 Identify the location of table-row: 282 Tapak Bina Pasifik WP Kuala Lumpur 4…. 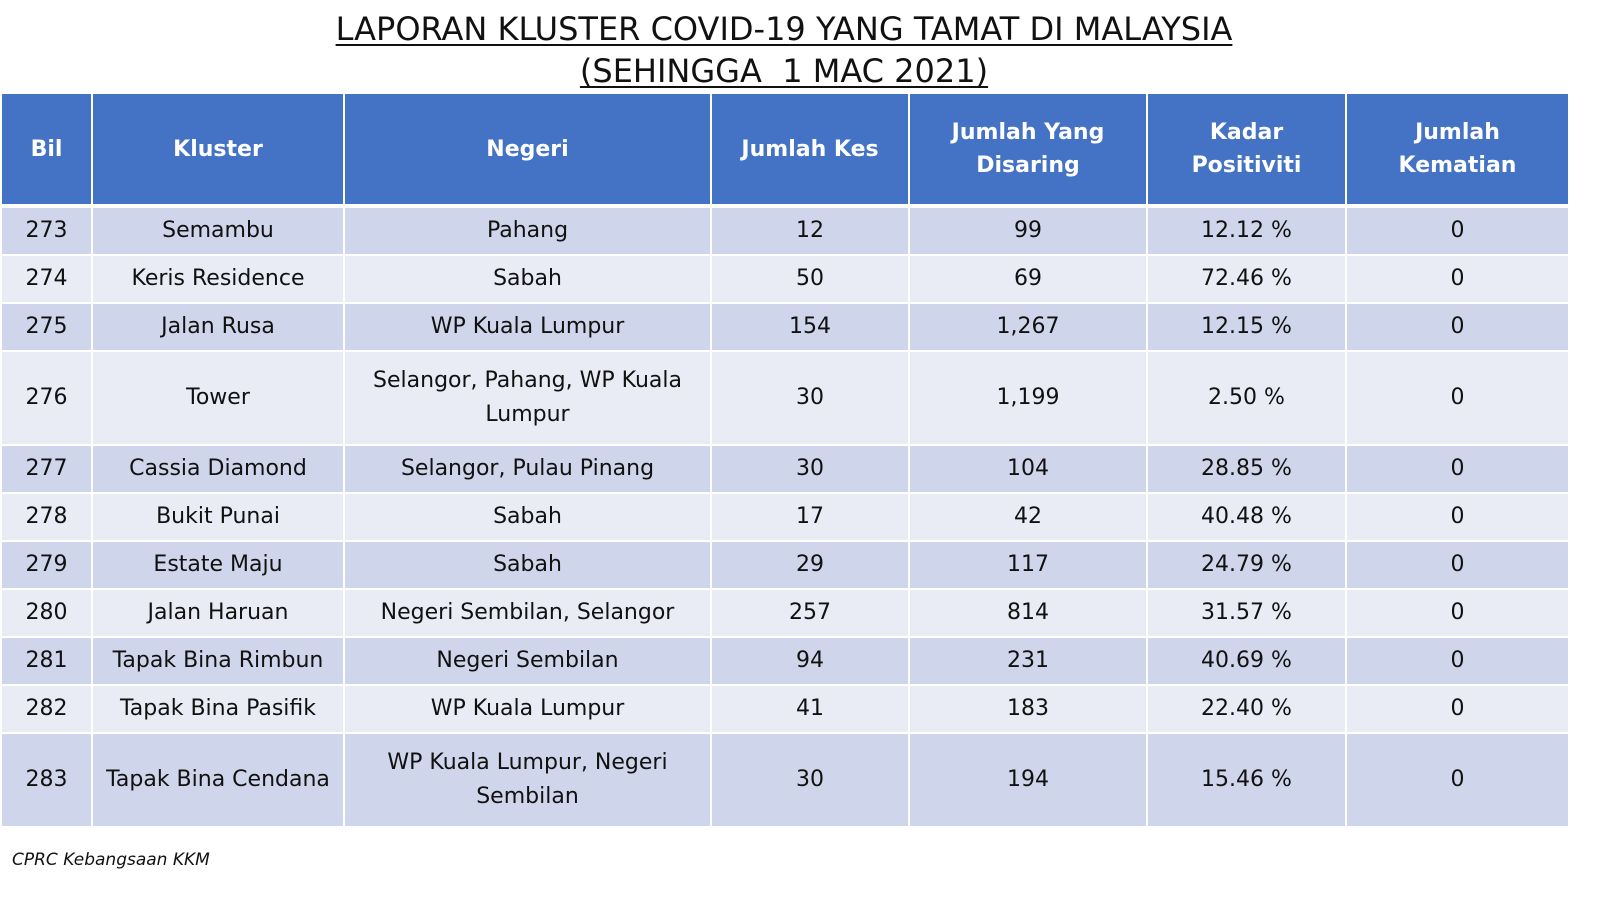
(785, 709).